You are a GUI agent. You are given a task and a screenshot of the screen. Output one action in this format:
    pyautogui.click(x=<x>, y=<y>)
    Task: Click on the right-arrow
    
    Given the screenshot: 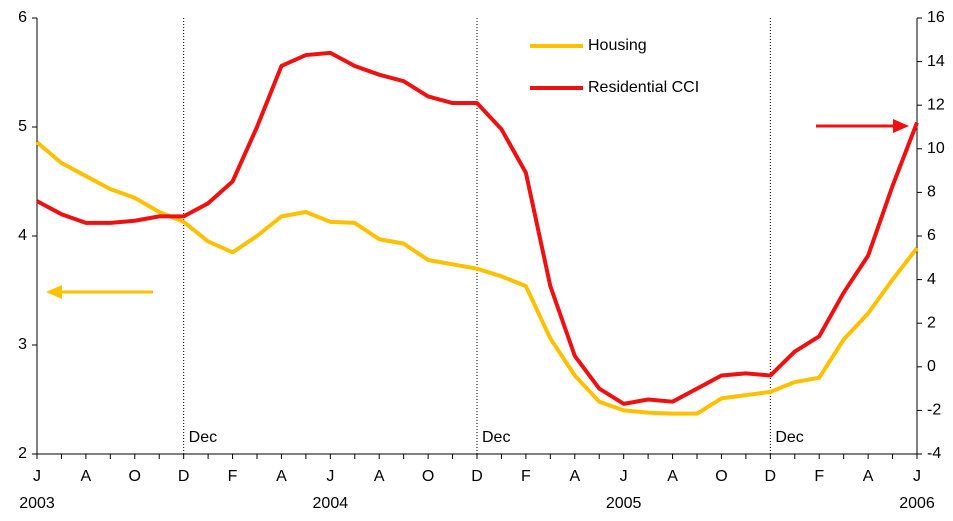 What is the action you would take?
    pyautogui.click(x=862, y=126)
    